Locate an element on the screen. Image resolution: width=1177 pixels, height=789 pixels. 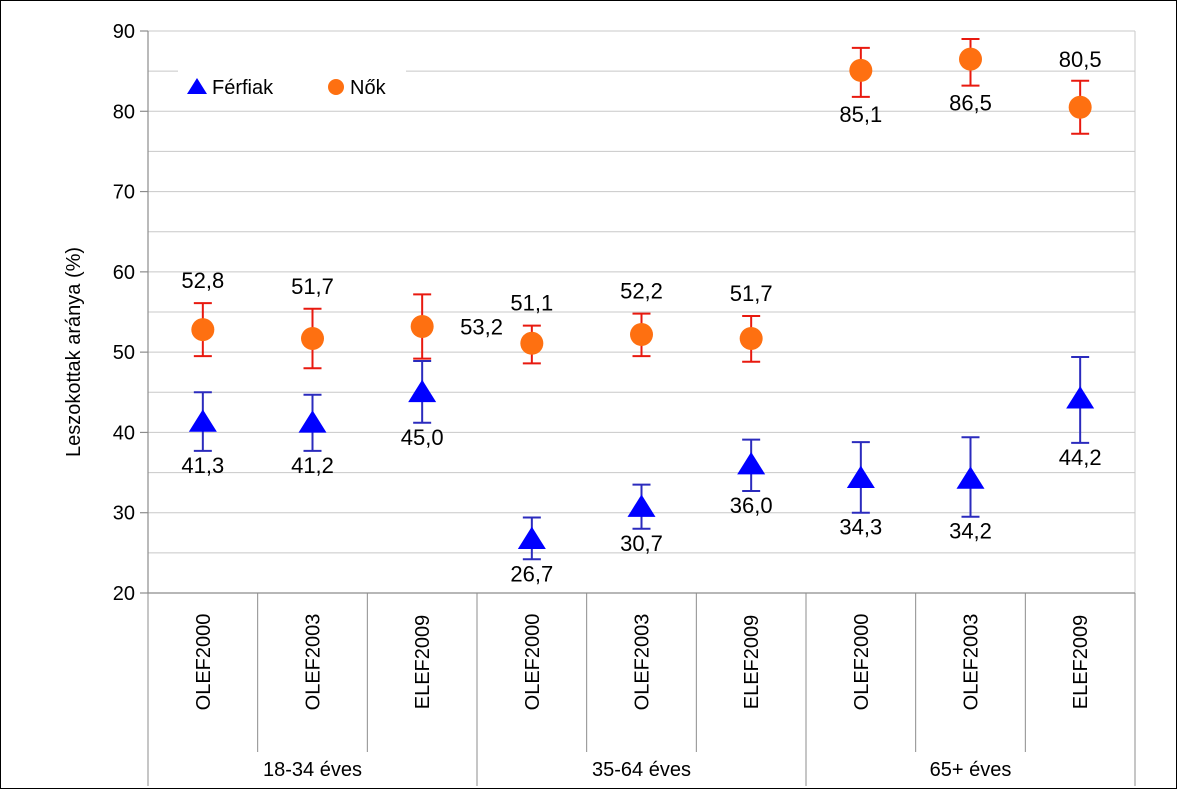
data-label-ferfiak: 34,3 is located at coordinates (860, 527).